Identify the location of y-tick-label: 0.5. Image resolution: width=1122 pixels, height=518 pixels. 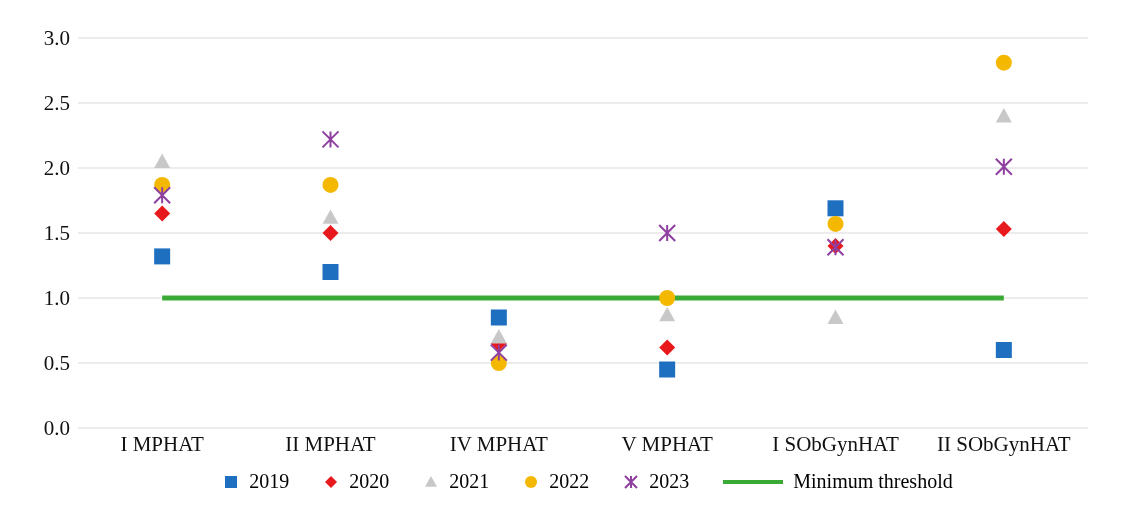
(56, 363).